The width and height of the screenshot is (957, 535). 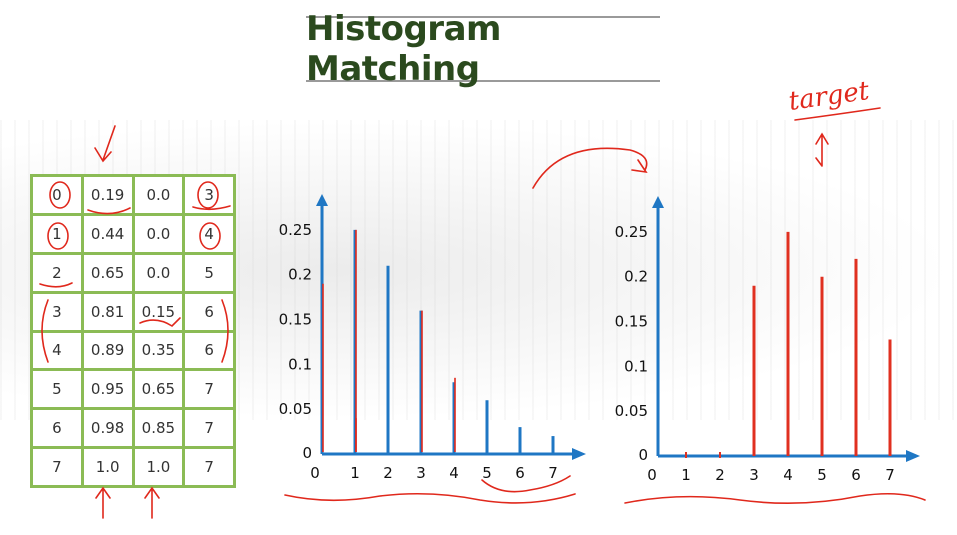 I want to click on table-cell: 0.81, so click(x=107, y=311).